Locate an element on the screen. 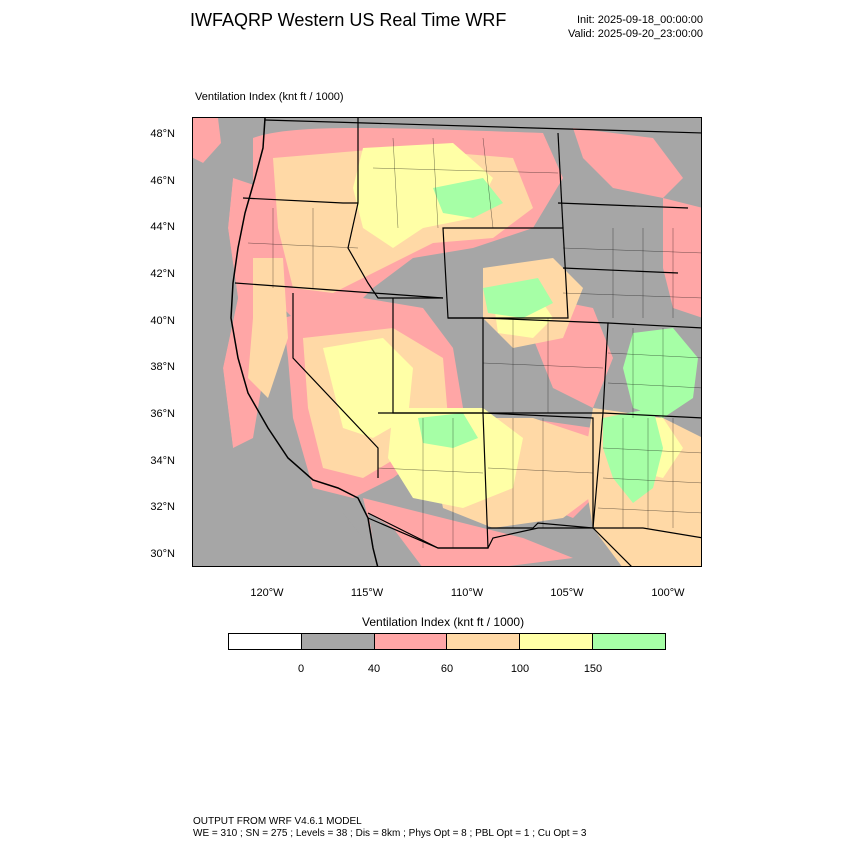 This screenshot has height=850, width=850. colorbar is located at coordinates (447, 641).